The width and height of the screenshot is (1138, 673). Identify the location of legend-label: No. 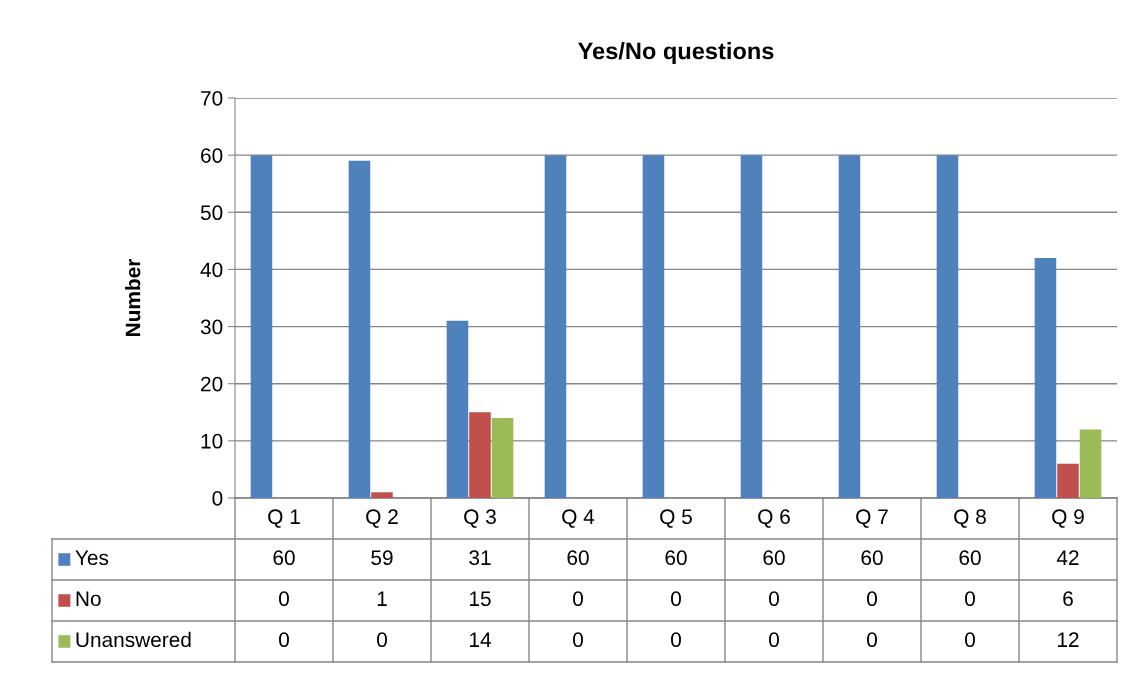
(88, 599).